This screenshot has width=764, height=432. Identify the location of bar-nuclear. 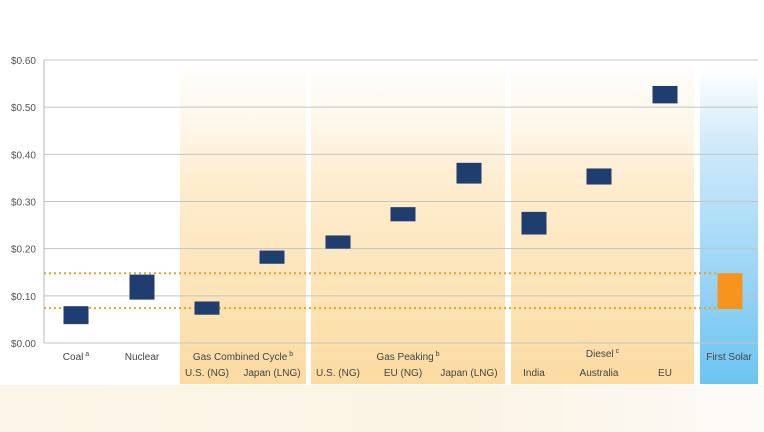
(142, 287).